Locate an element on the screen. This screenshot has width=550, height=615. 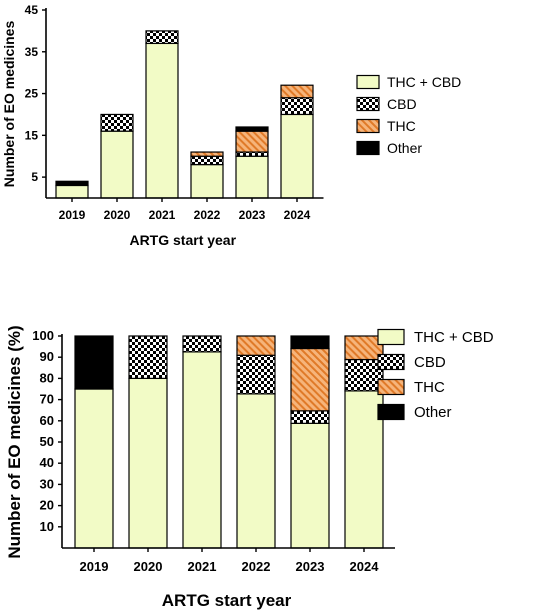
bottom-legend-label: CBD is located at coordinates (430, 362).